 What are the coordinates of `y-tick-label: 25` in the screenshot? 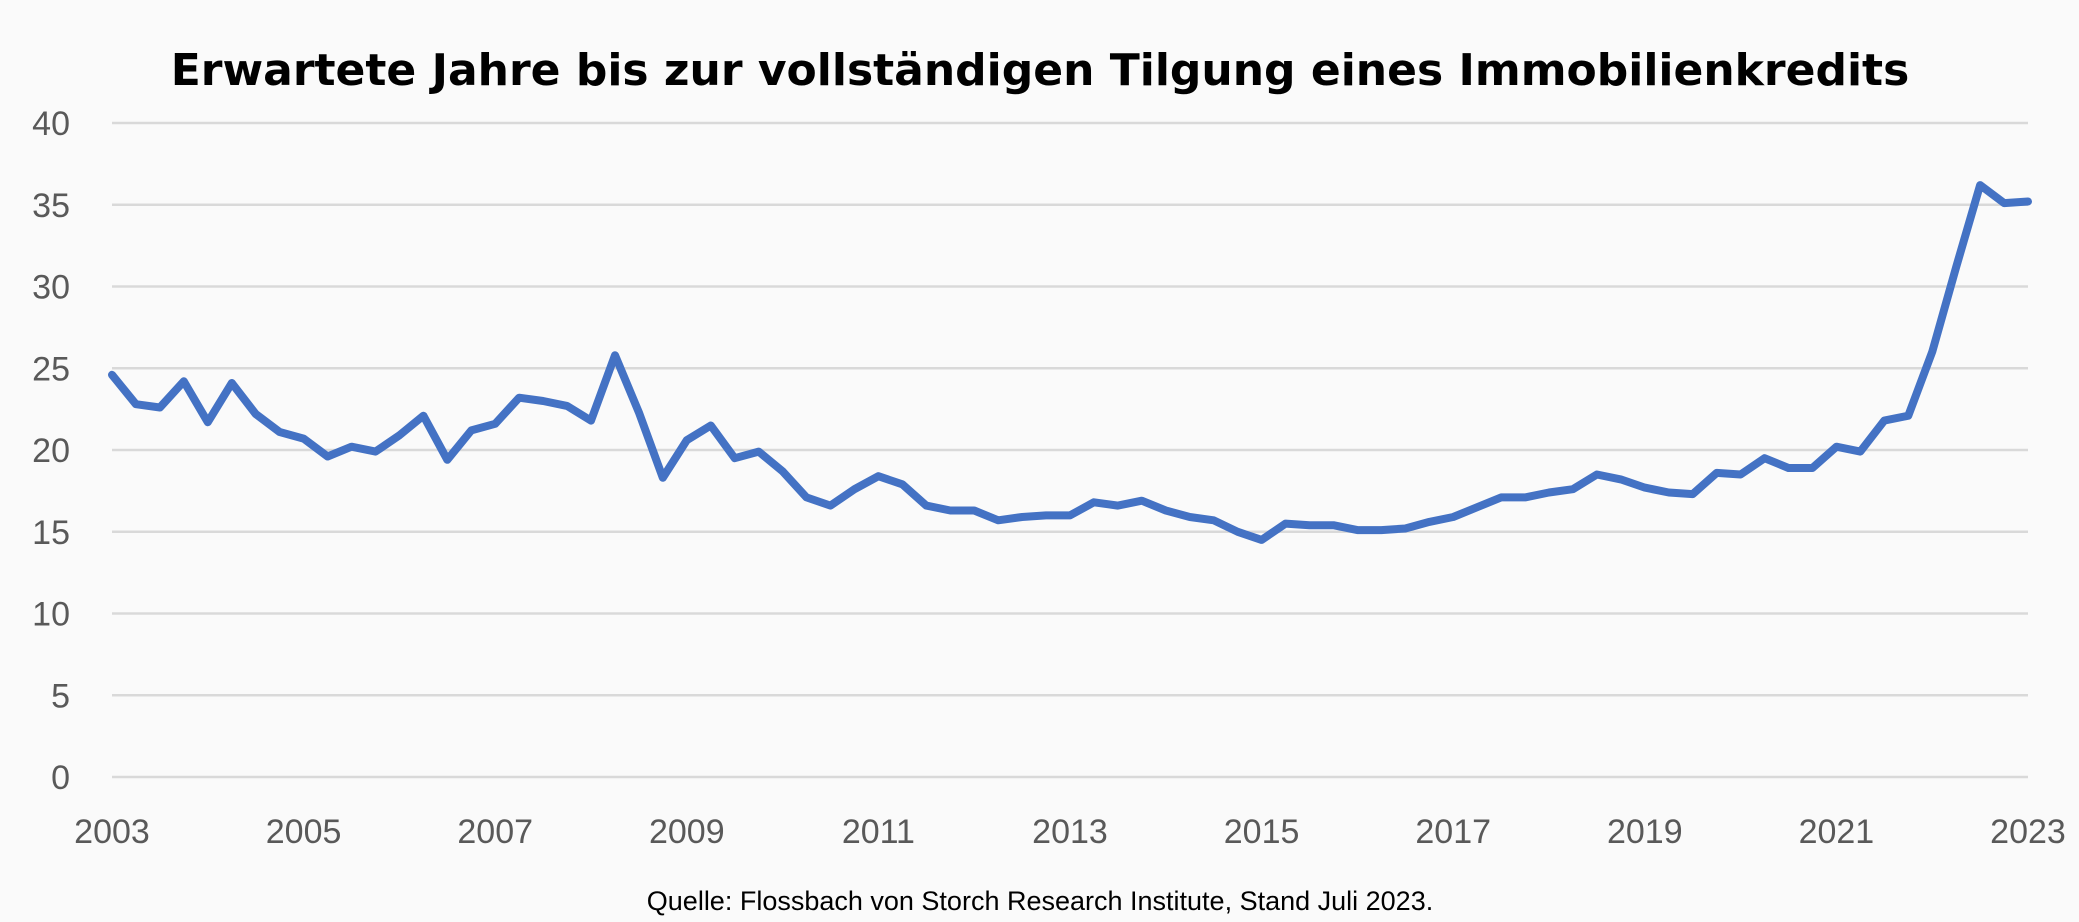 It's located at (51, 369).